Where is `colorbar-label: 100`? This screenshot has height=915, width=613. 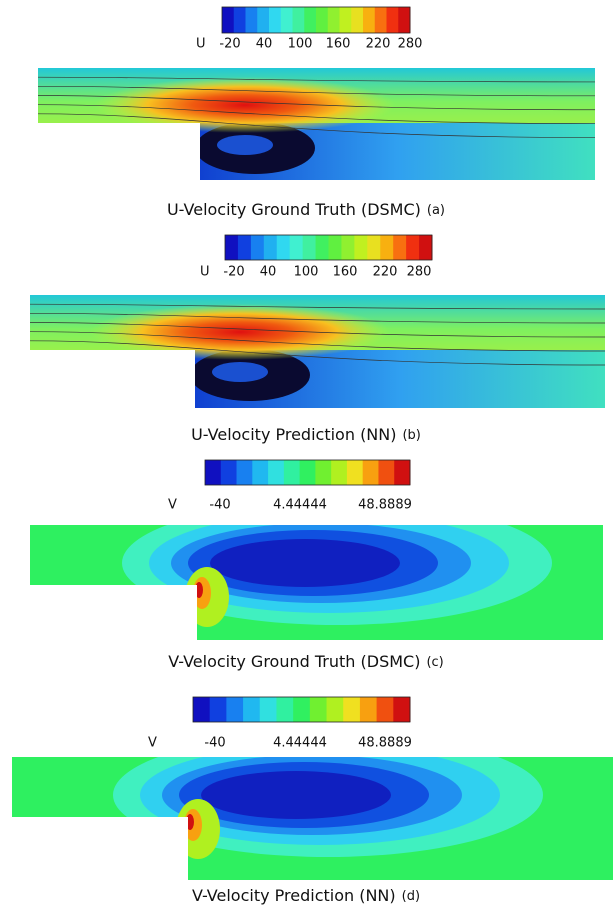
colorbar-label: 100 is located at coordinates (300, 44).